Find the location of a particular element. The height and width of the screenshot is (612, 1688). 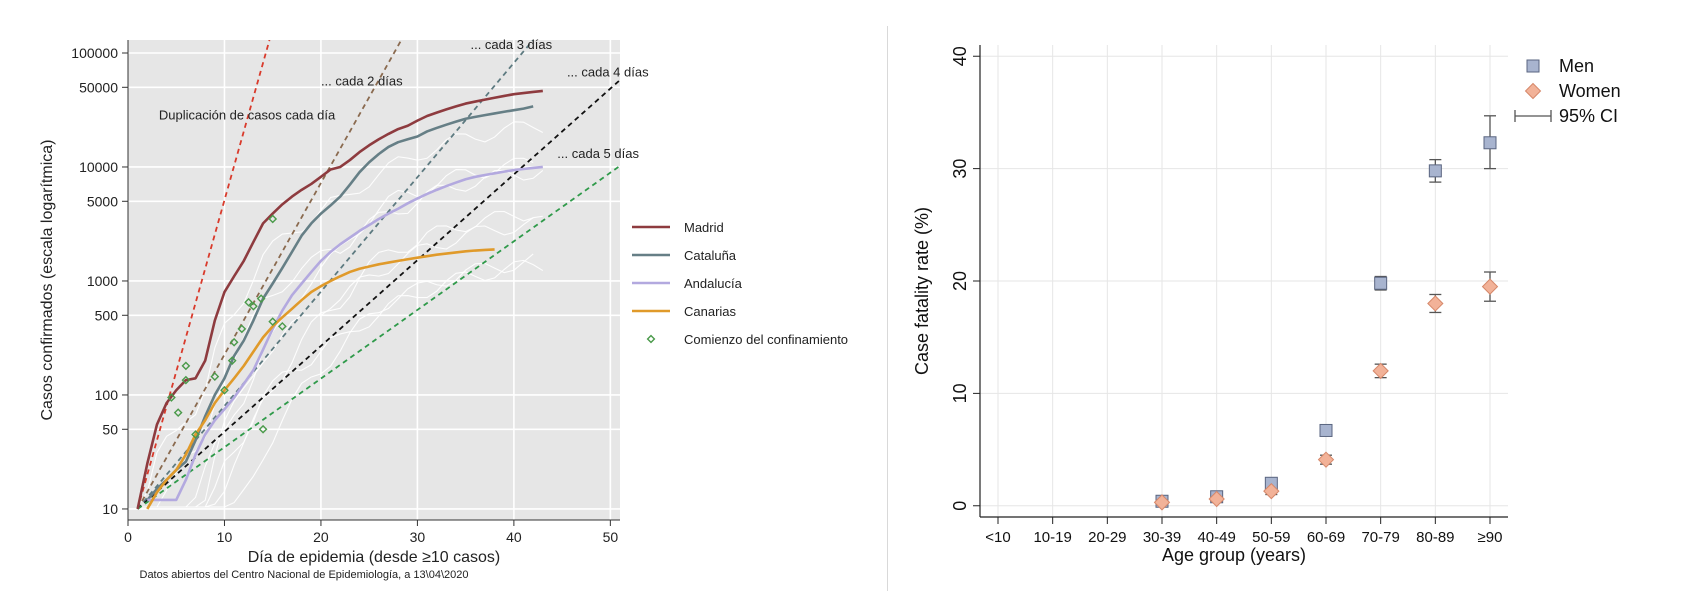

x-tick-label: ≥90 is located at coordinates (1490, 537).